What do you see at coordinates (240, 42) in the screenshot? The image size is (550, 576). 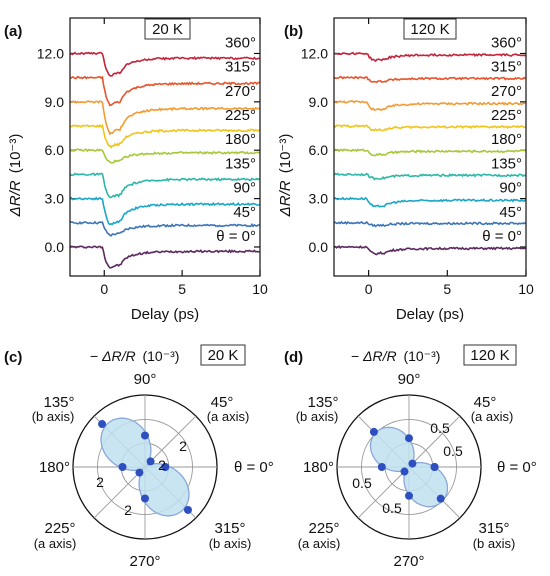 I see `panel-a-trace-label: 360°` at bounding box center [240, 42].